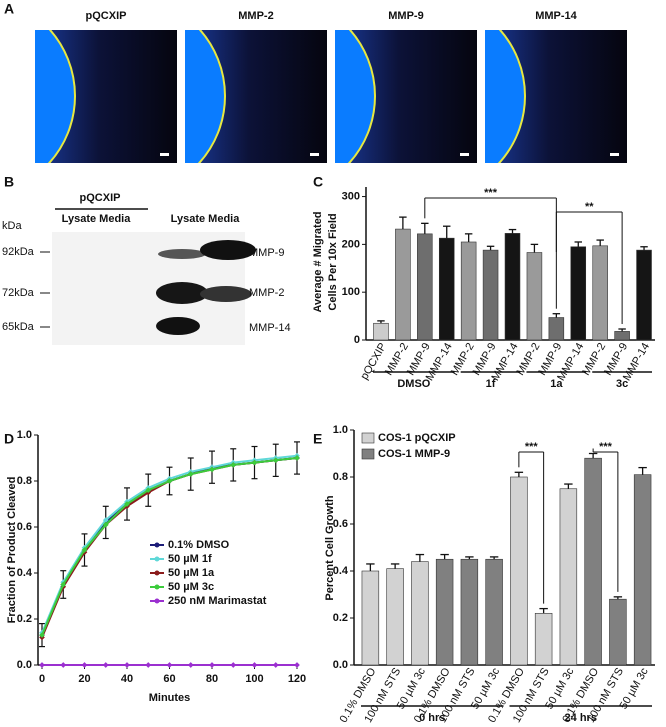 The width and height of the screenshot is (666, 727). What do you see at coordinates (330, 547) in the screenshot?
I see `y-axis-title: Percent Cell Growth` at bounding box center [330, 547].